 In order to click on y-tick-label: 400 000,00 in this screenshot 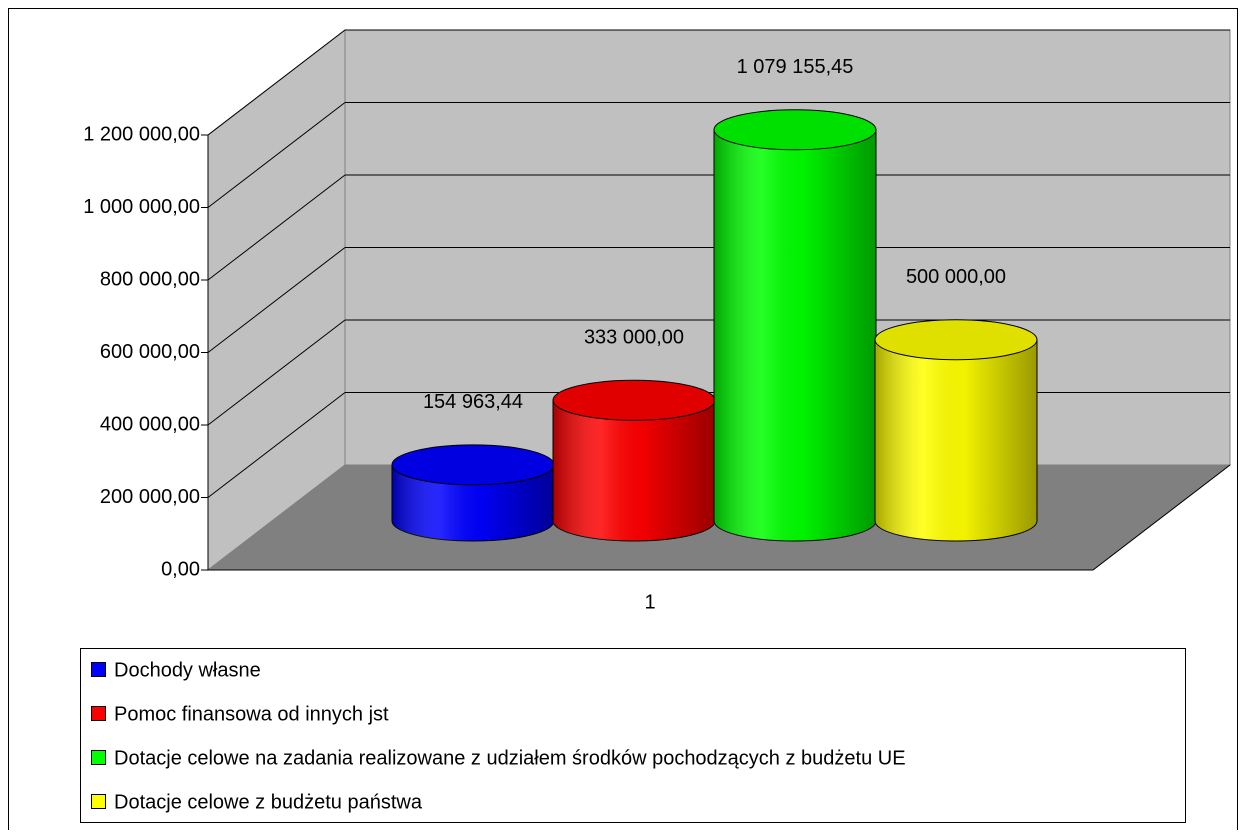, I will do `click(150, 424)`.